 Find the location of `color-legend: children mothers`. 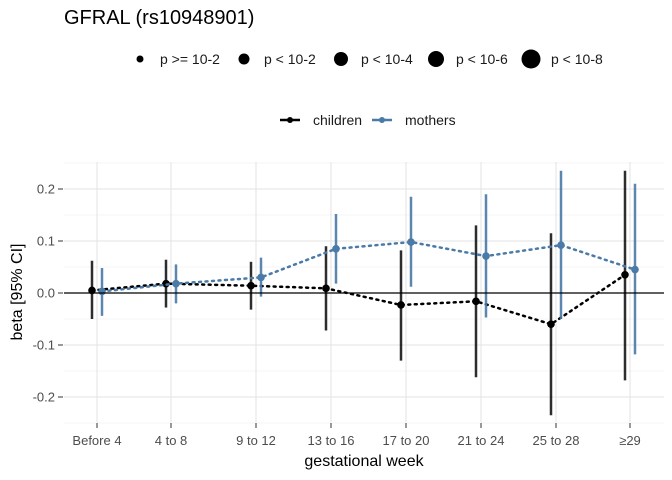

color-legend: children mothers is located at coordinates (368, 120).